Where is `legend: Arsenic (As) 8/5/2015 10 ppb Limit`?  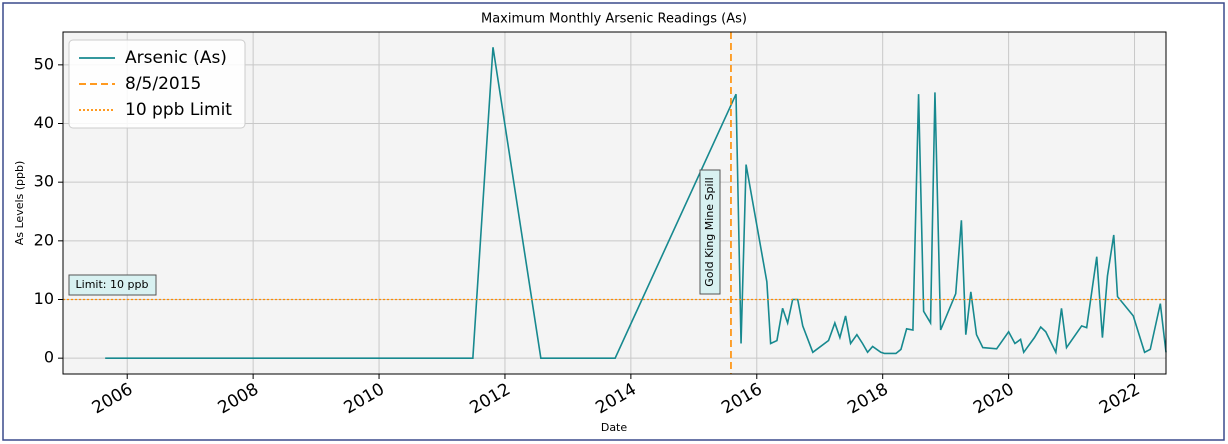 legend: Arsenic (As) 8/5/2015 10 ppb Limit is located at coordinates (157, 84).